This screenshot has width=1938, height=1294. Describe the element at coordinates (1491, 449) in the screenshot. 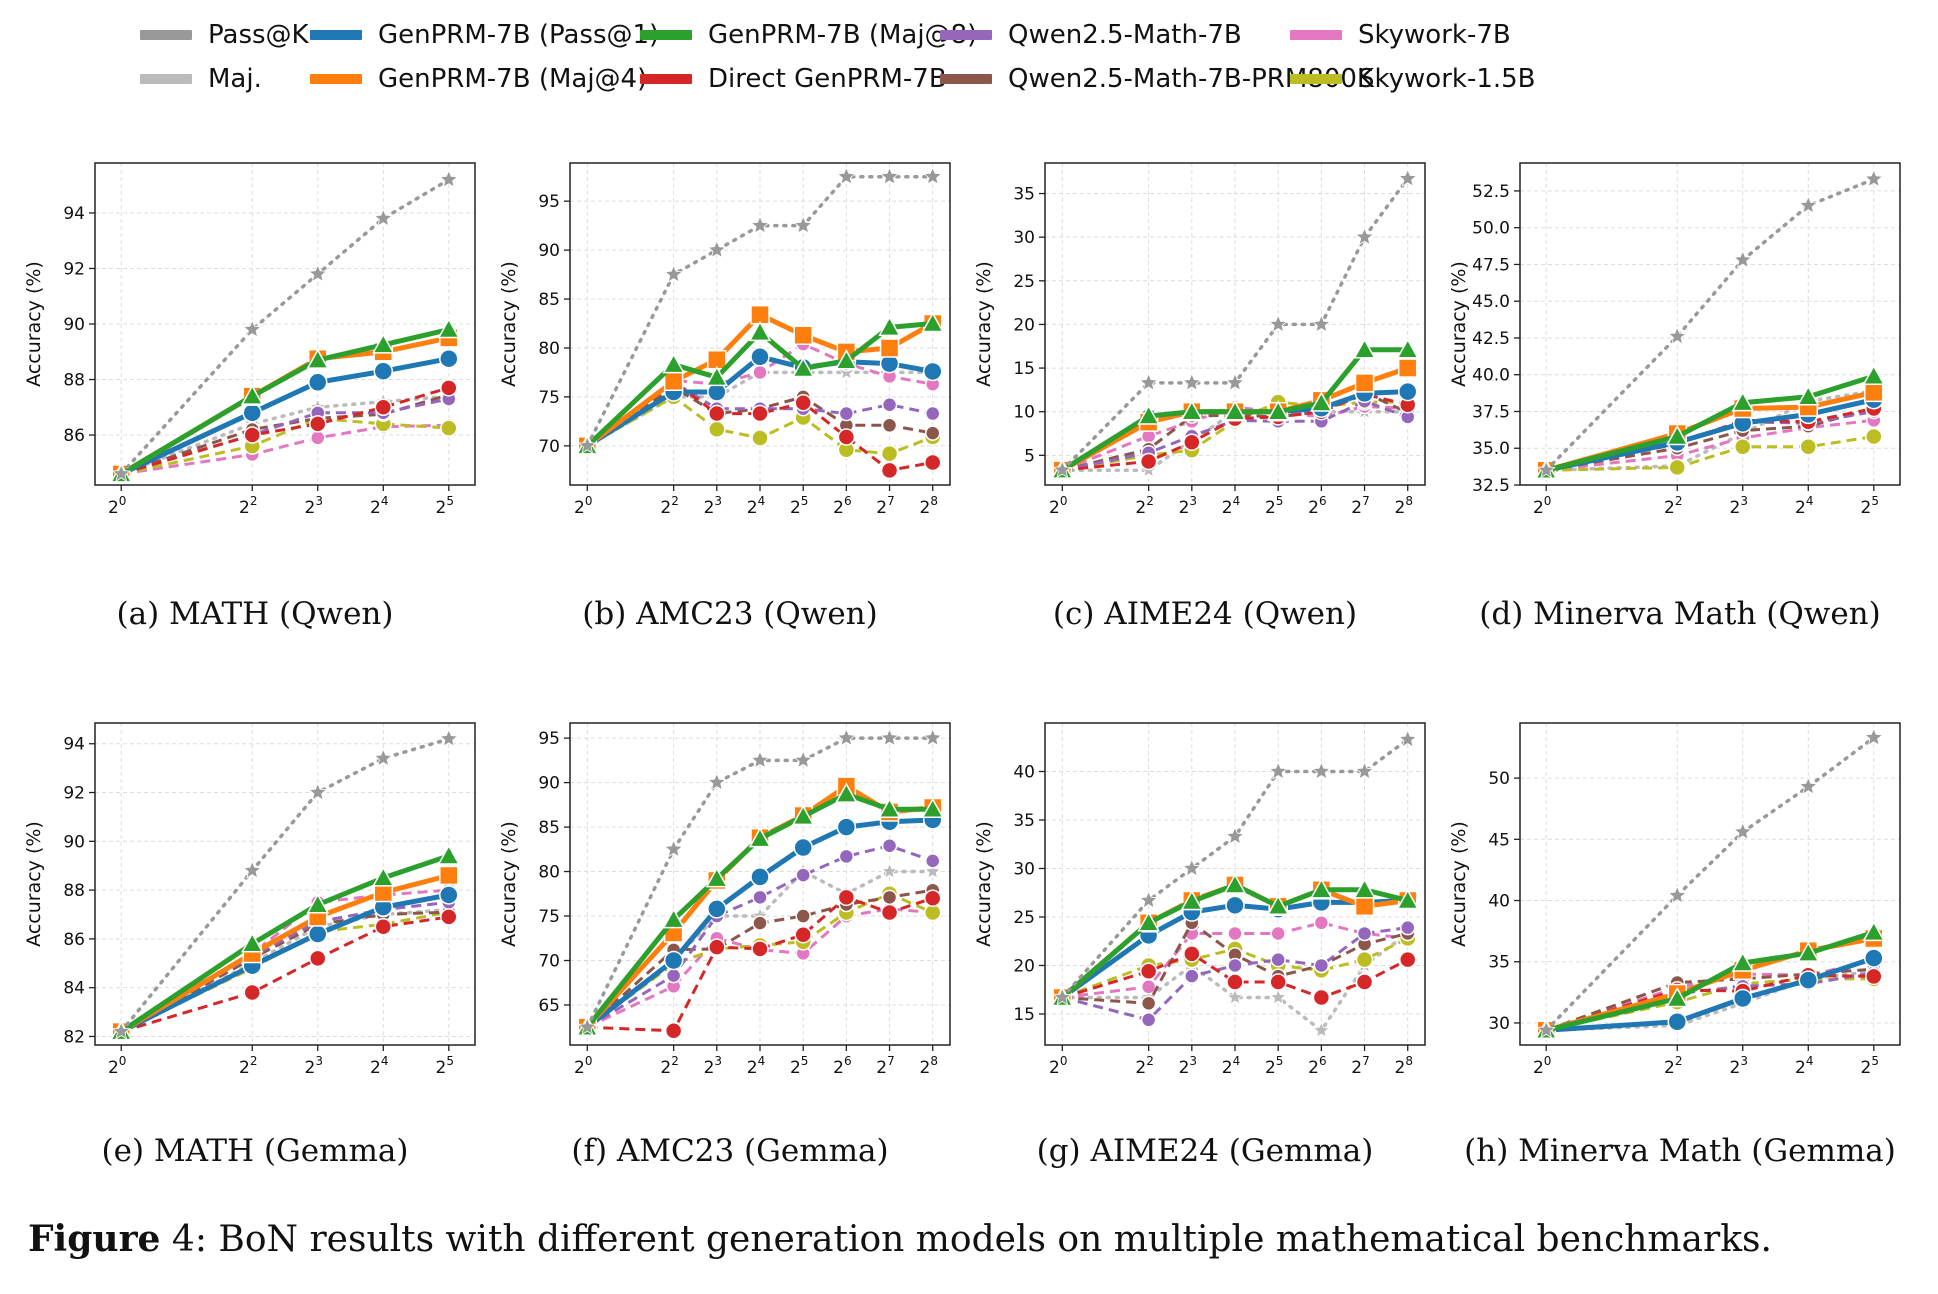

I see `y-tick-label: 35.0` at that location.